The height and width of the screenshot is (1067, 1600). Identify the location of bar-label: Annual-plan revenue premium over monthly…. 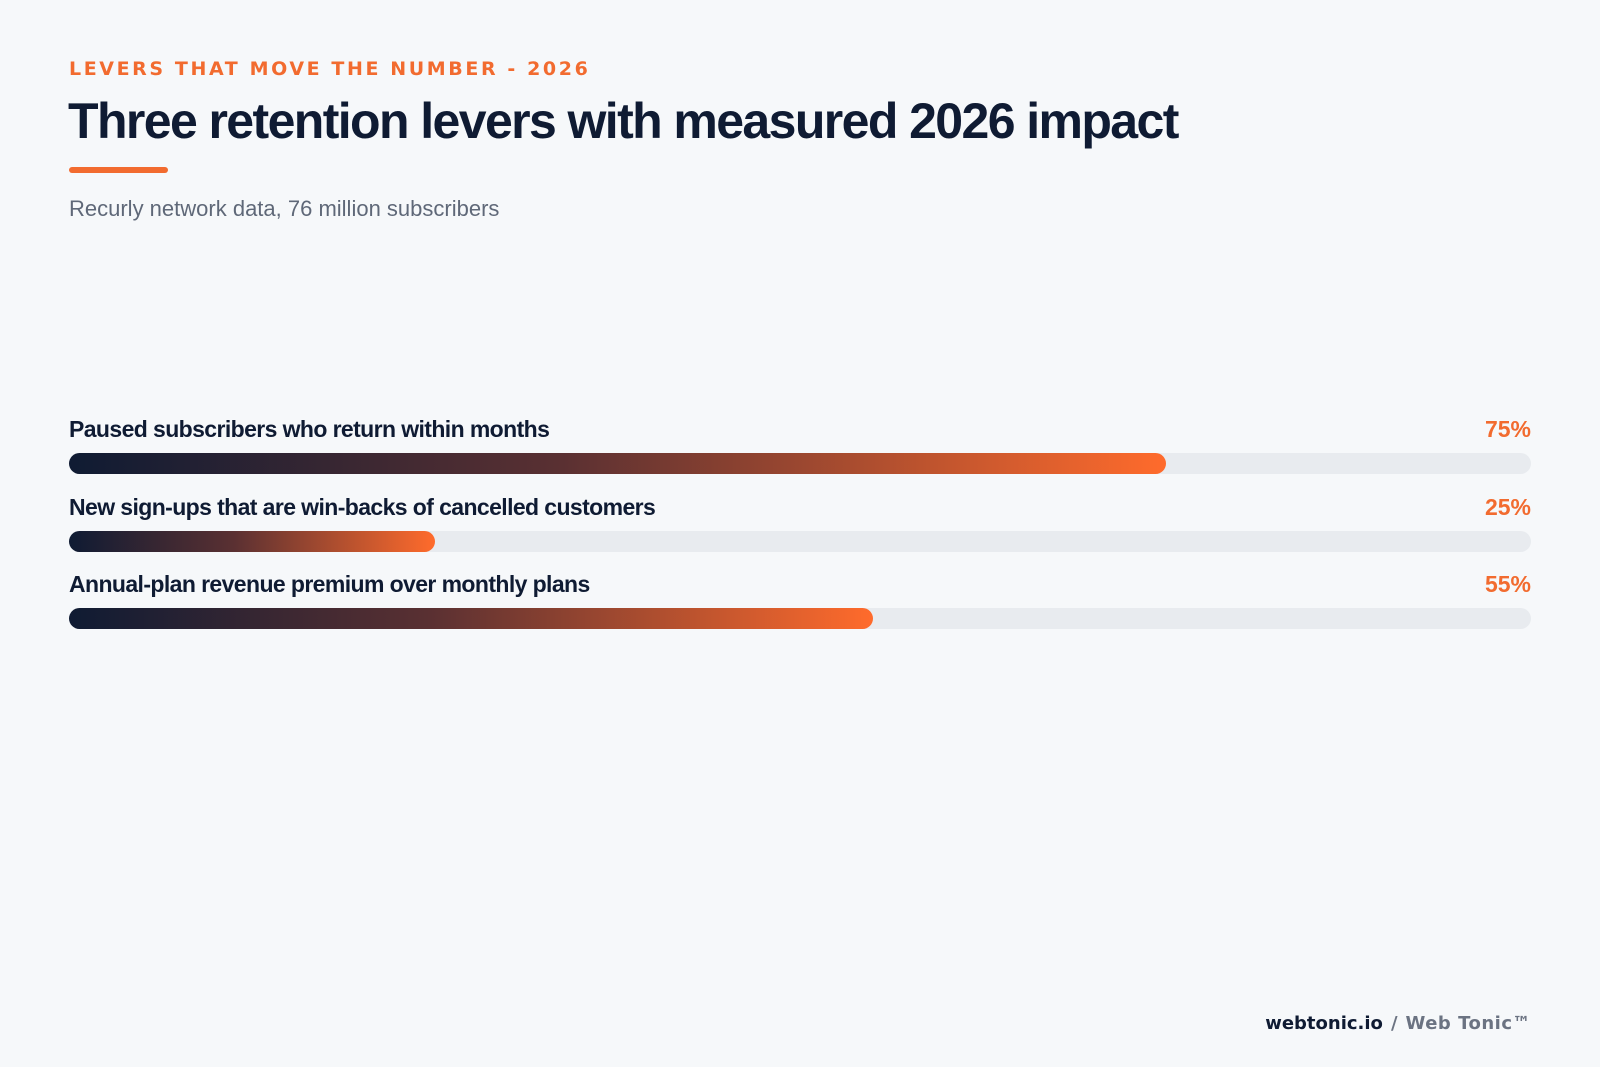
(329, 584).